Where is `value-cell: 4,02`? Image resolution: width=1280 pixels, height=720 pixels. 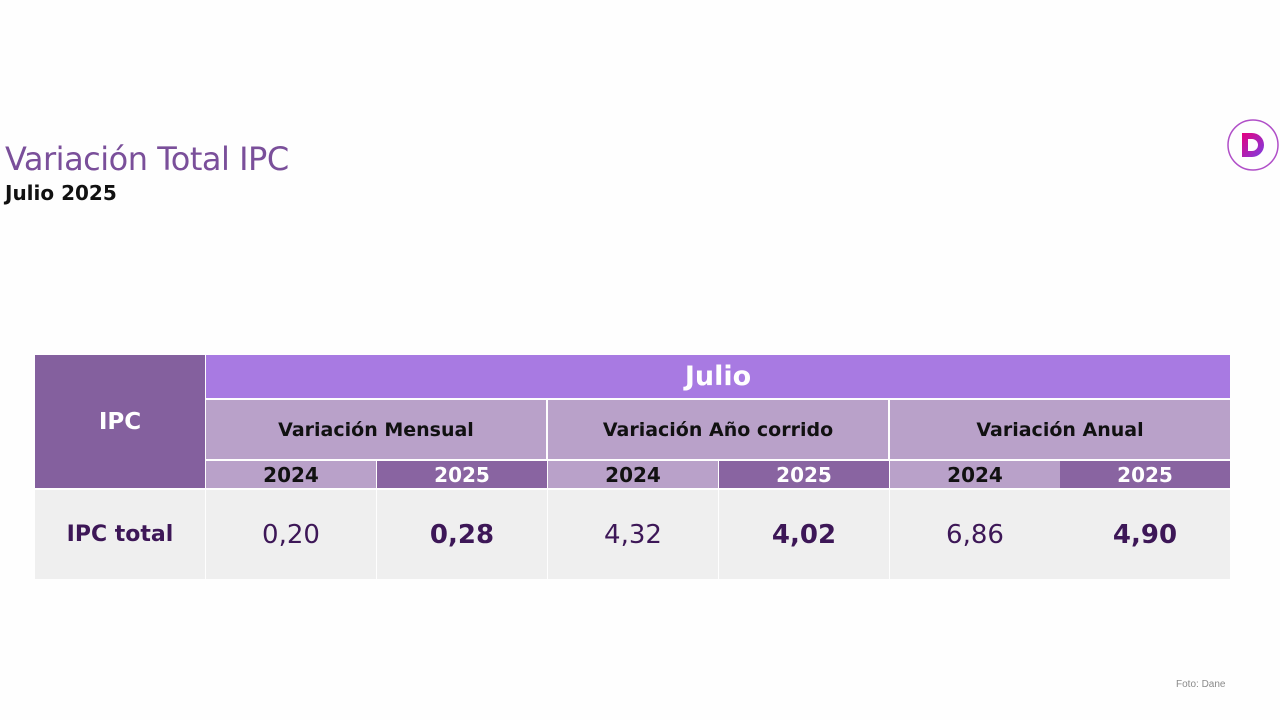
value-cell: 4,02 is located at coordinates (804, 534).